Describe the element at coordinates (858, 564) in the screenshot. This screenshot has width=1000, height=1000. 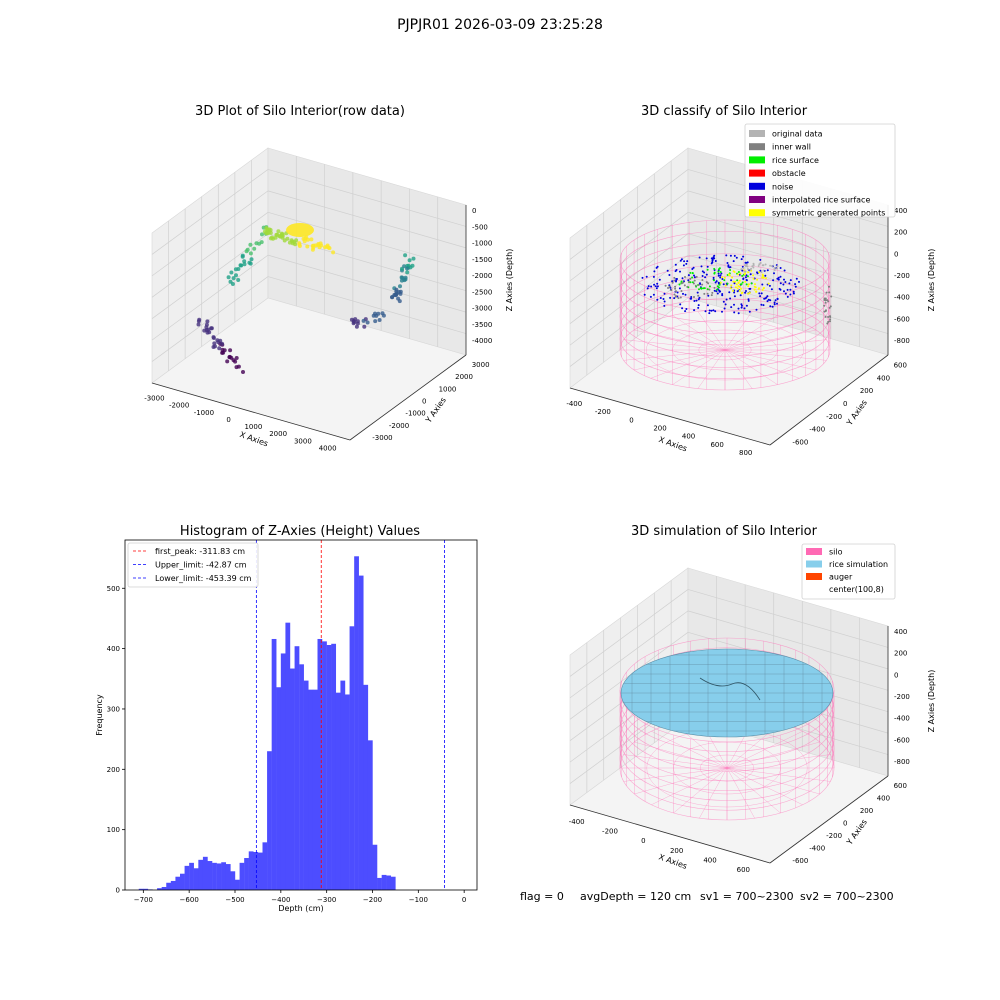
I see `legend-label: rice simulation` at that location.